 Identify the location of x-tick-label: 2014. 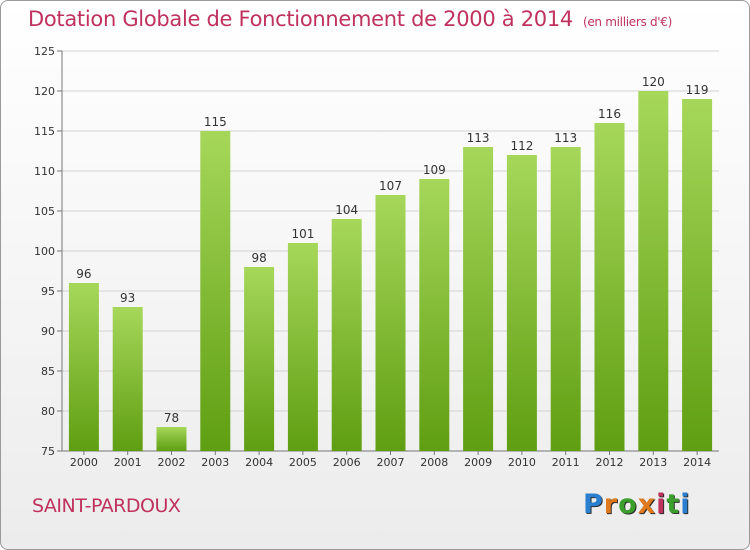
(697, 462).